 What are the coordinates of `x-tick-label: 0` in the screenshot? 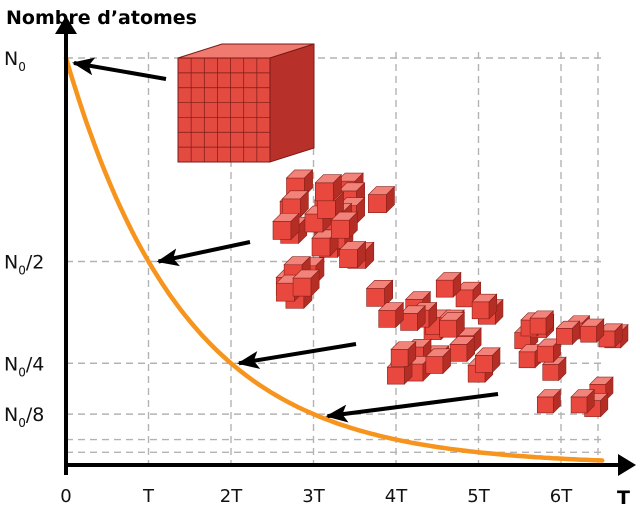 It's located at (65, 496).